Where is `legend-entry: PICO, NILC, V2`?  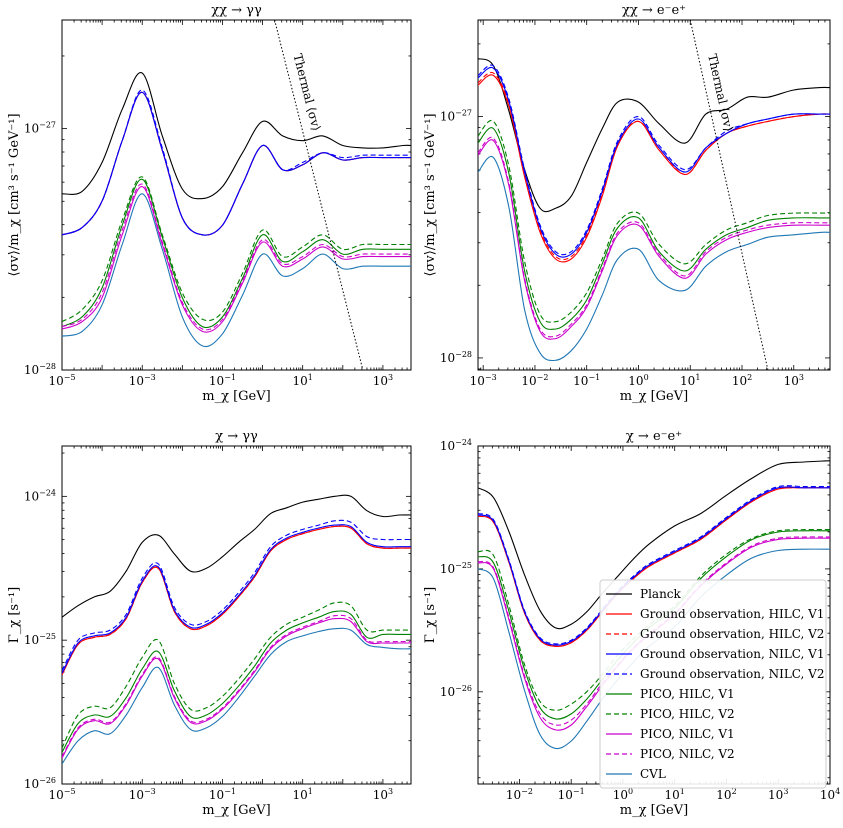 legend-entry: PICO, NILC, V2 is located at coordinates (687, 754).